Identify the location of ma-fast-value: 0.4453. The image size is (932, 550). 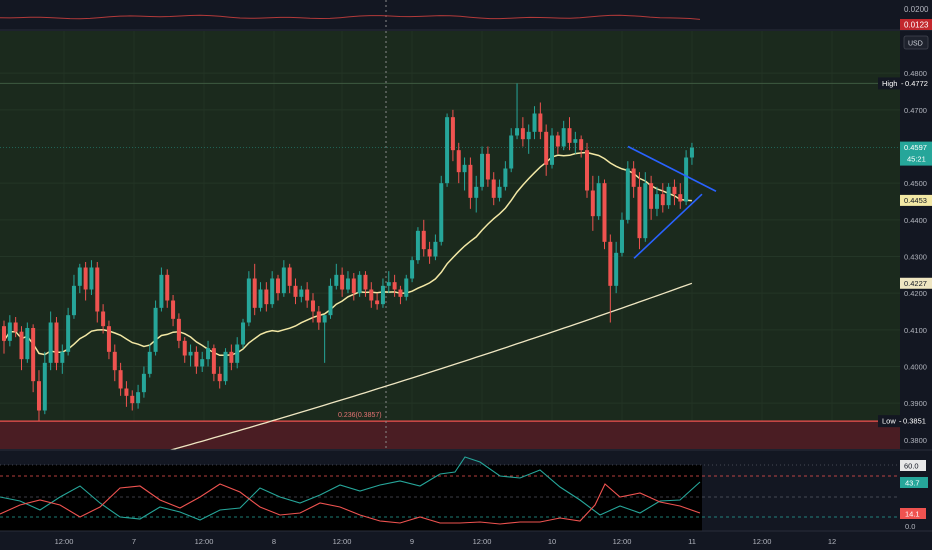
(915, 200).